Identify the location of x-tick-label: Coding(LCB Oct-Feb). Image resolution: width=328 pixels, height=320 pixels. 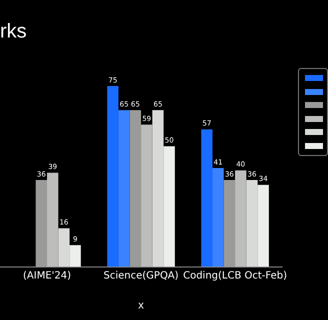
(235, 276).